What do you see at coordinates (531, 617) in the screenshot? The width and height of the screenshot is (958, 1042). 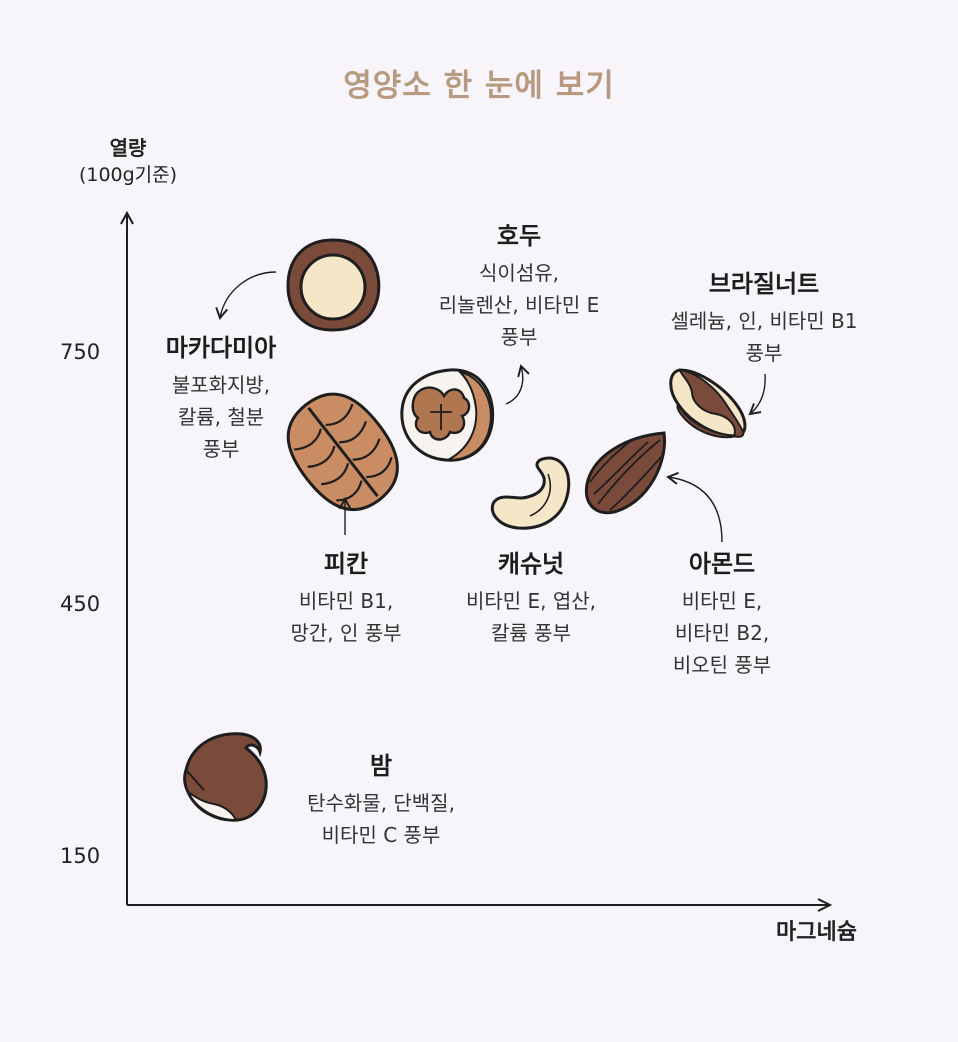 I see `cashew-desc: 비타민 E, 엽산, 칼륨 풍부` at bounding box center [531, 617].